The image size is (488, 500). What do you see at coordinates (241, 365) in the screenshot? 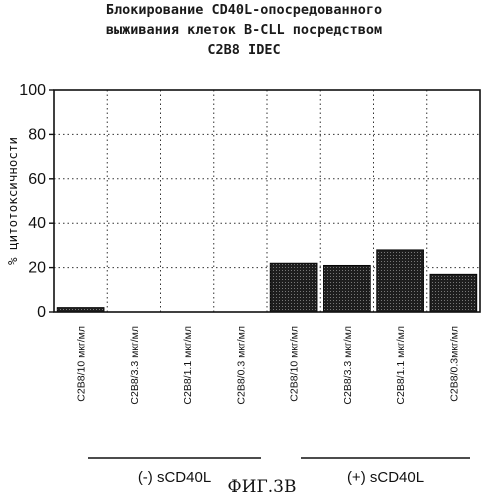
I see `x-tick-label: C2B8/0.3 мкг/мл` at bounding box center [241, 365].